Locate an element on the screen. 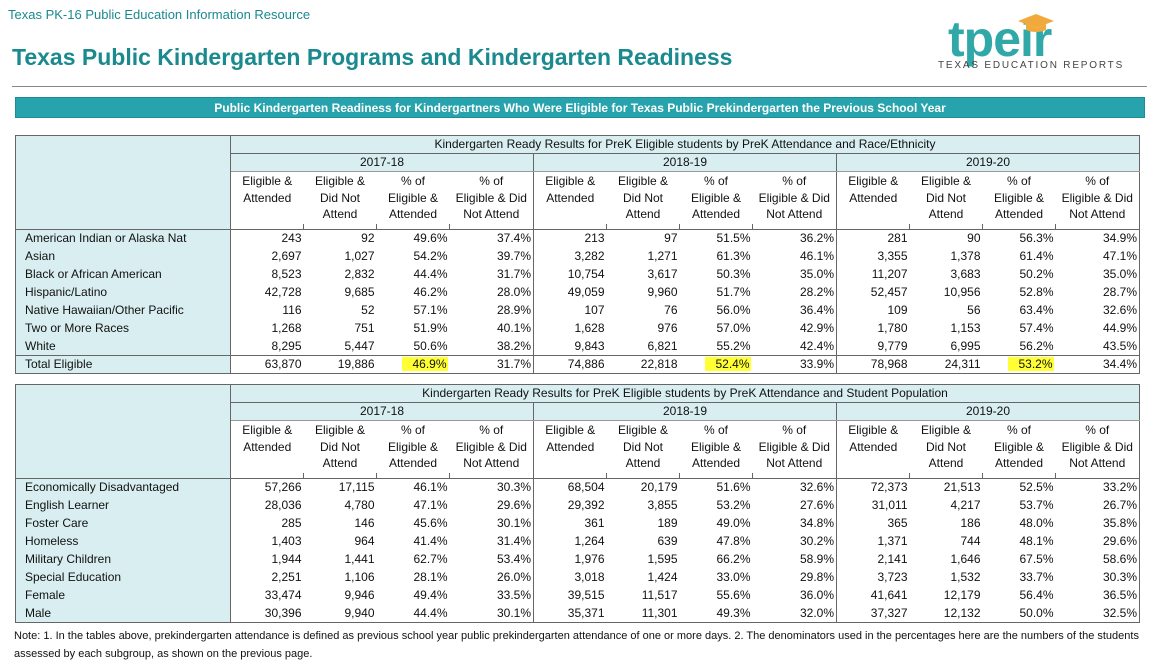 This screenshot has height=669, width=1161. table-cell: 52 is located at coordinates (340, 310).